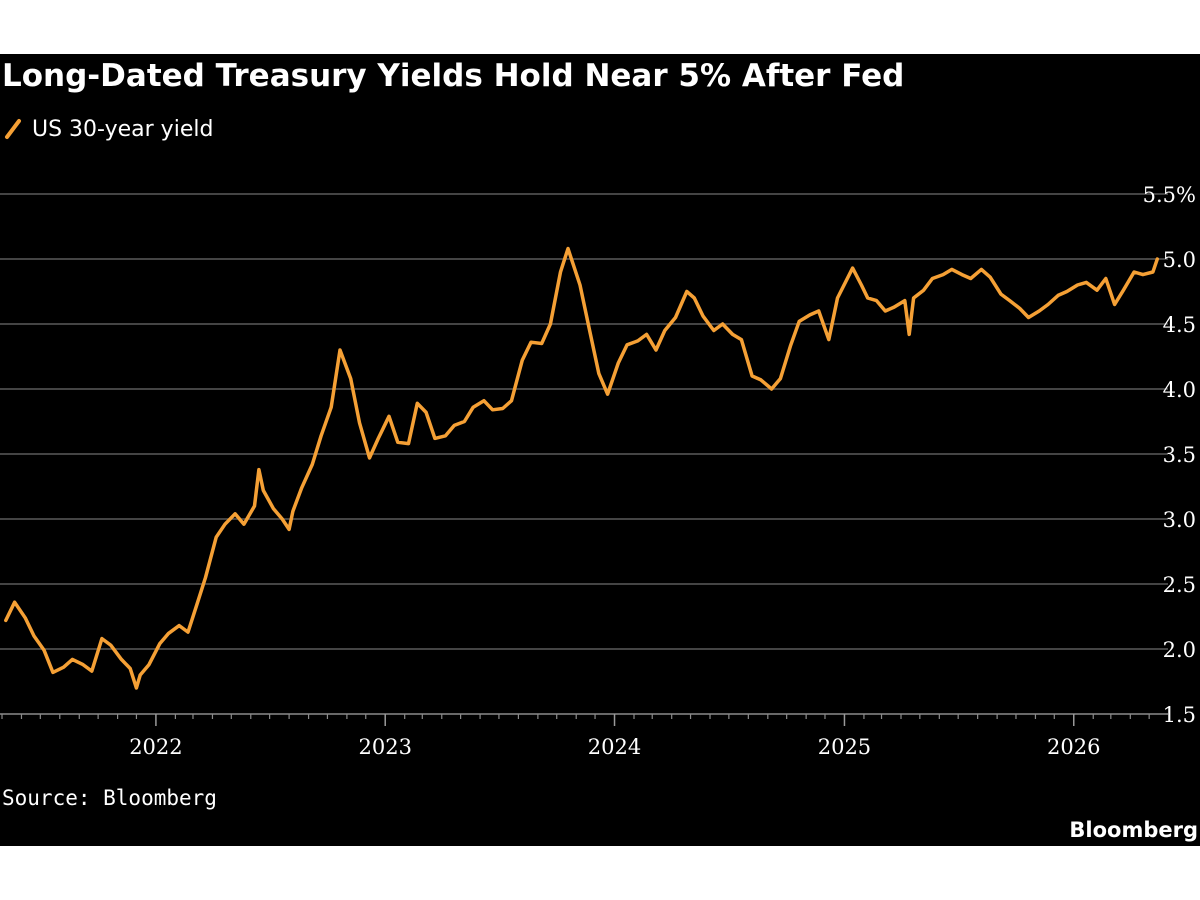 Image resolution: width=1200 pixels, height=900 pixels. What do you see at coordinates (1179, 585) in the screenshot?
I see `y-tick-label: 2.5` at bounding box center [1179, 585].